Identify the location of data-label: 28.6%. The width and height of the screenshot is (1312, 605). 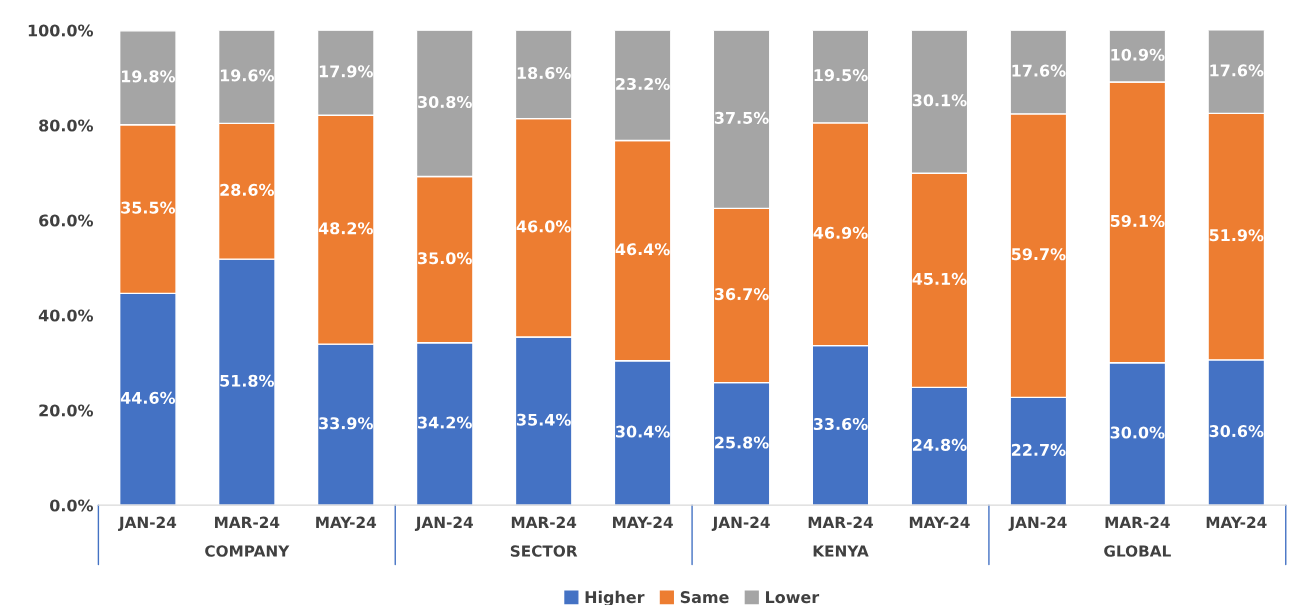
(247, 189).